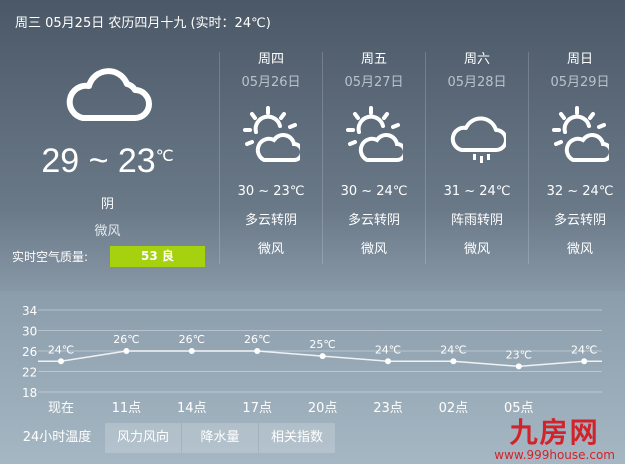 The height and width of the screenshot is (464, 625). What do you see at coordinates (322, 344) in the screenshot?
I see `data-label: 25℃` at bounding box center [322, 344].